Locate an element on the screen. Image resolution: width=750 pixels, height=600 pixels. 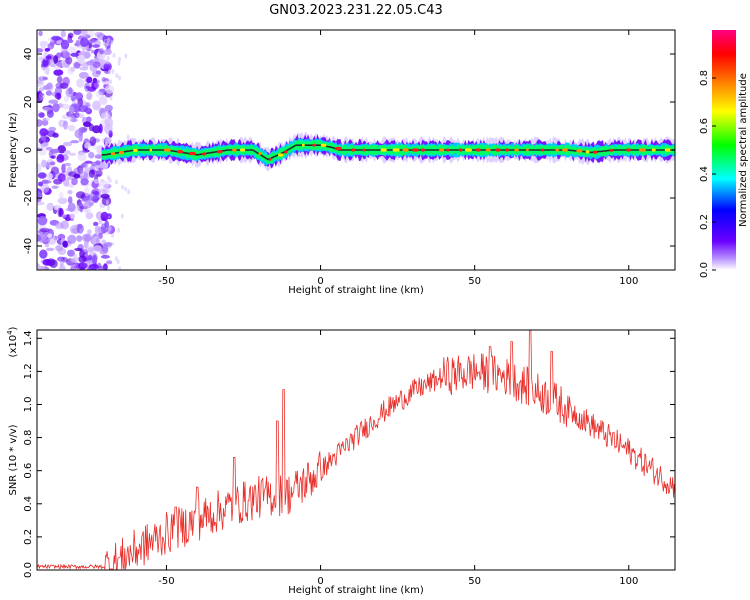
x-tick-label: 100 is located at coordinates (628, 281).